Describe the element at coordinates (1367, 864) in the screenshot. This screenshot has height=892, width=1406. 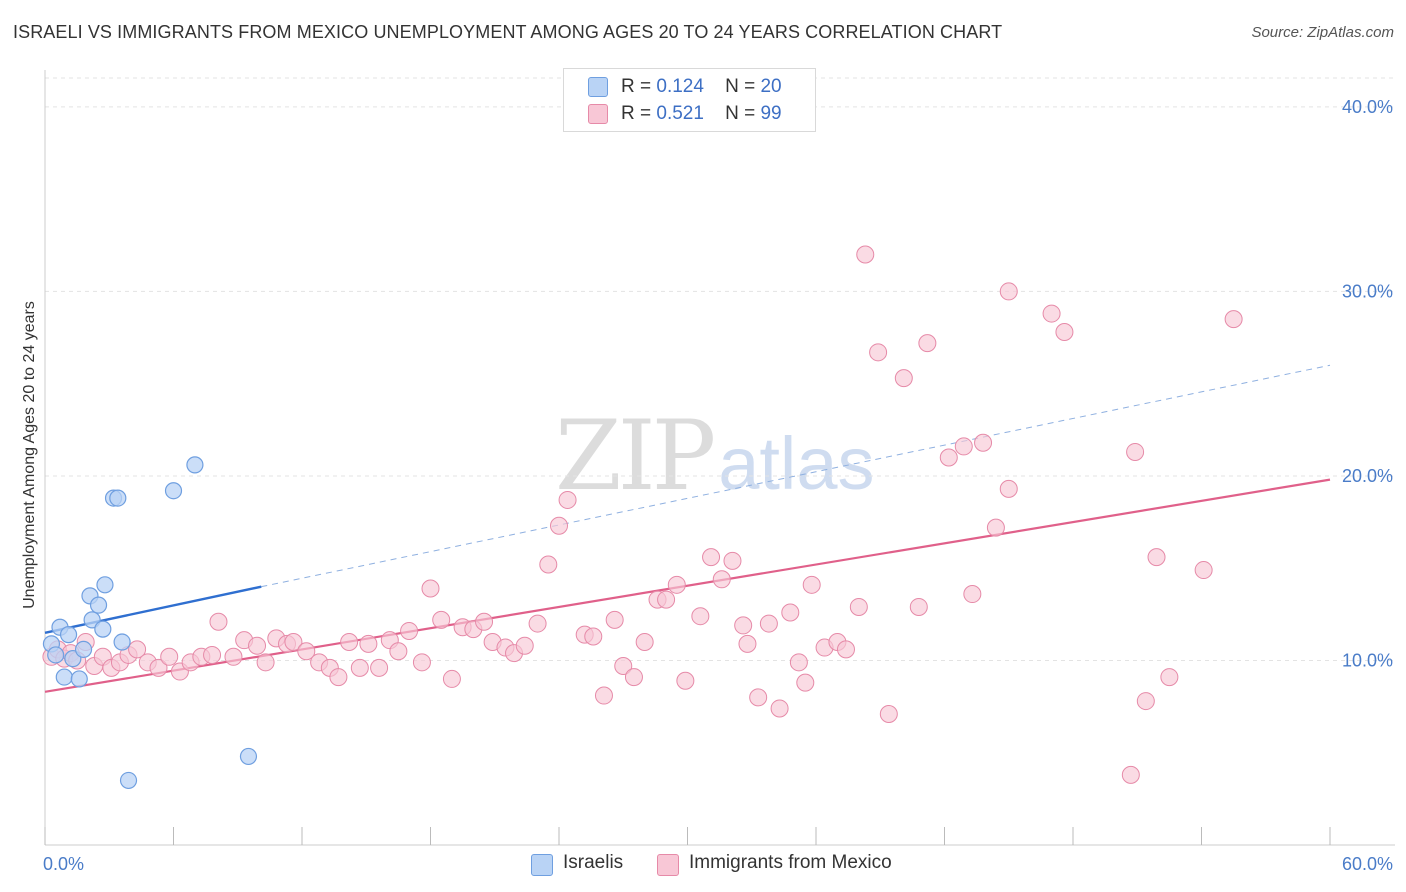
I see `x-tick-label: 60.0%` at that location.